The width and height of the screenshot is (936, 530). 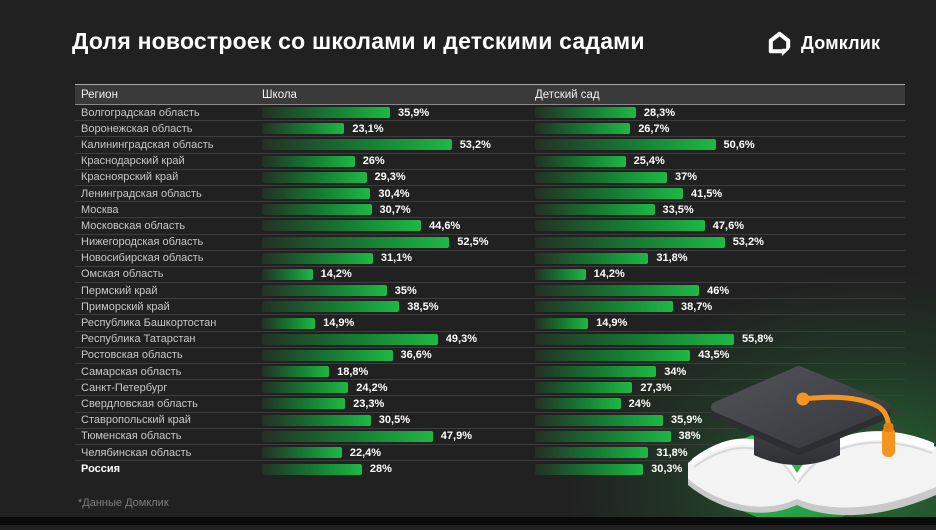 I want to click on table-row: Воронежская область 23,1% 26,7%, so click(x=490, y=129).